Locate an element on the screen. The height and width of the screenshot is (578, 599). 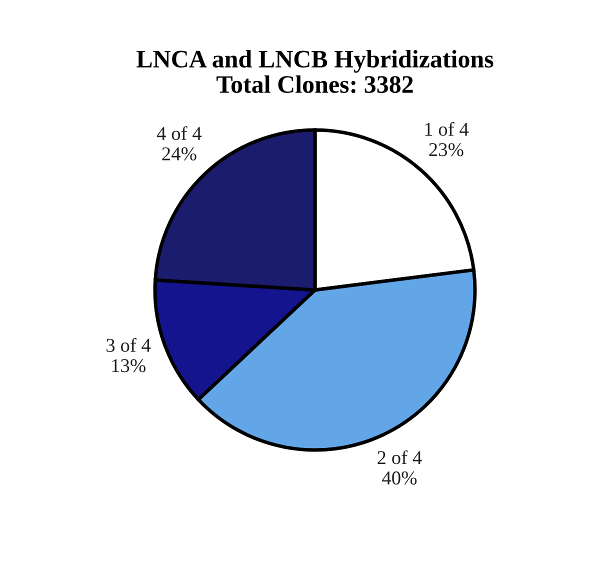
data-label: 23% is located at coordinates (446, 149).